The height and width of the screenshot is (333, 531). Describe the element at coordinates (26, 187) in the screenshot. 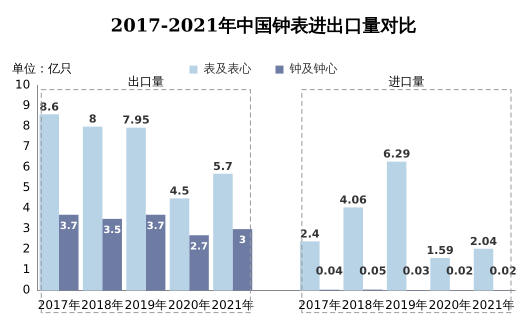

I see `y-tick-label: 5` at that location.